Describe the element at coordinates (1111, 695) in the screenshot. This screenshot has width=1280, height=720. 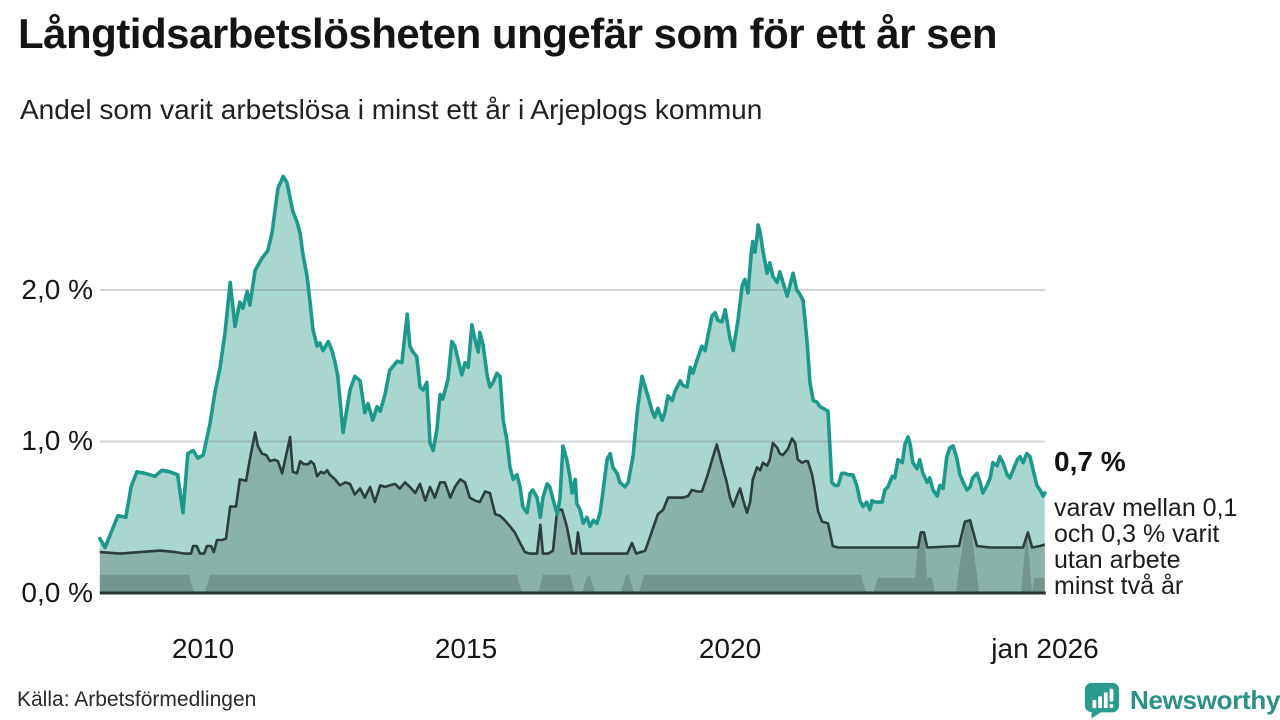
I see `logo-exclamation-bar` at that location.